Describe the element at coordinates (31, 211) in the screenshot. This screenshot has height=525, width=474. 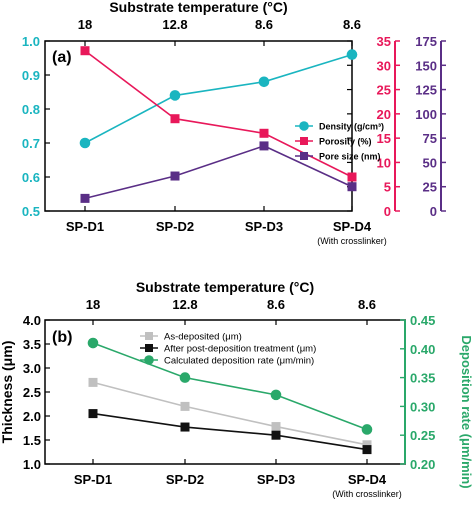
I see `y-tick-label-left-a: 0.5` at that location.